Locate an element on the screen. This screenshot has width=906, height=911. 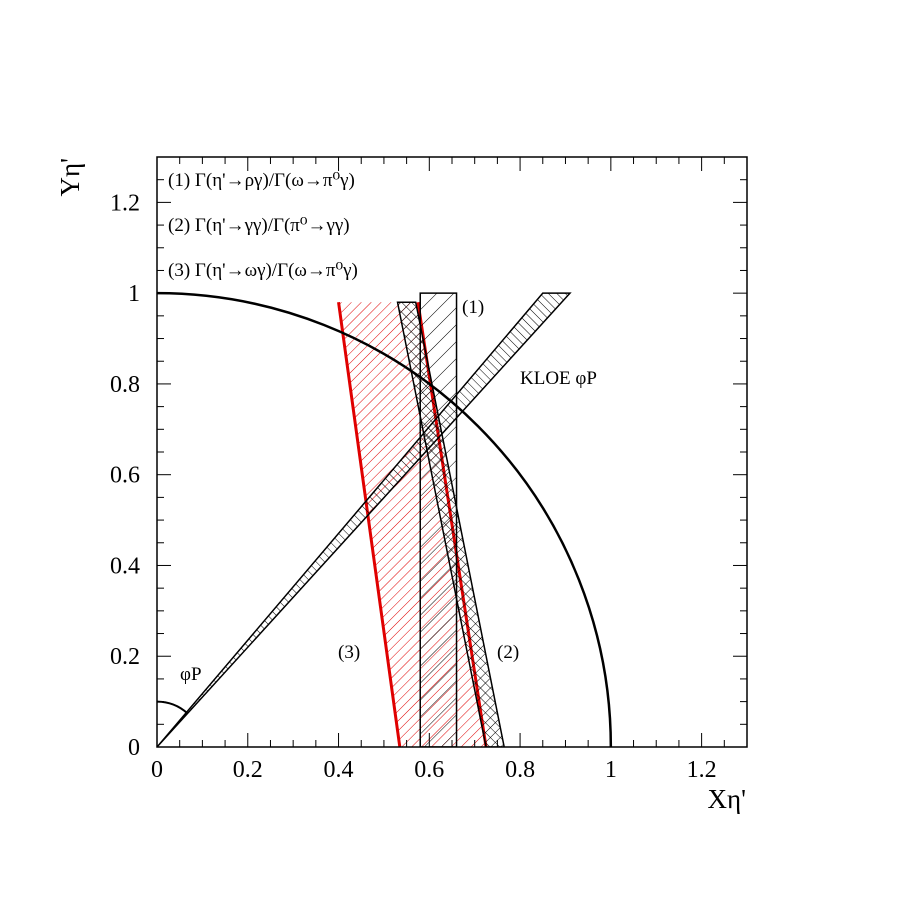
y-tick-label: 0.6 is located at coordinates (125, 476).